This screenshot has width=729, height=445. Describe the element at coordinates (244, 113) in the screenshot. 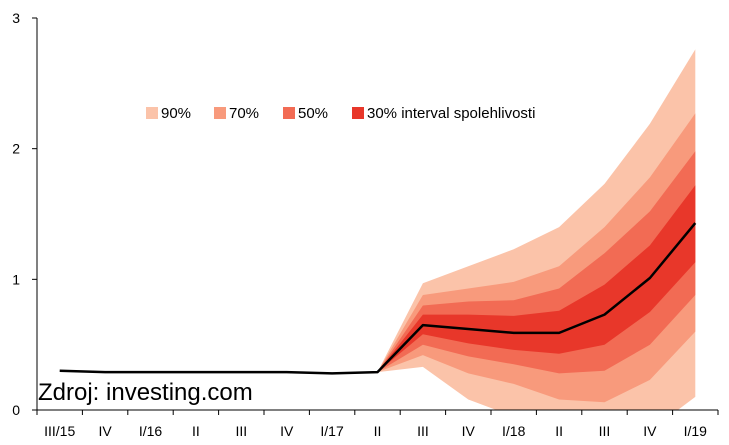

I see `legend-label-2: 70%` at that location.